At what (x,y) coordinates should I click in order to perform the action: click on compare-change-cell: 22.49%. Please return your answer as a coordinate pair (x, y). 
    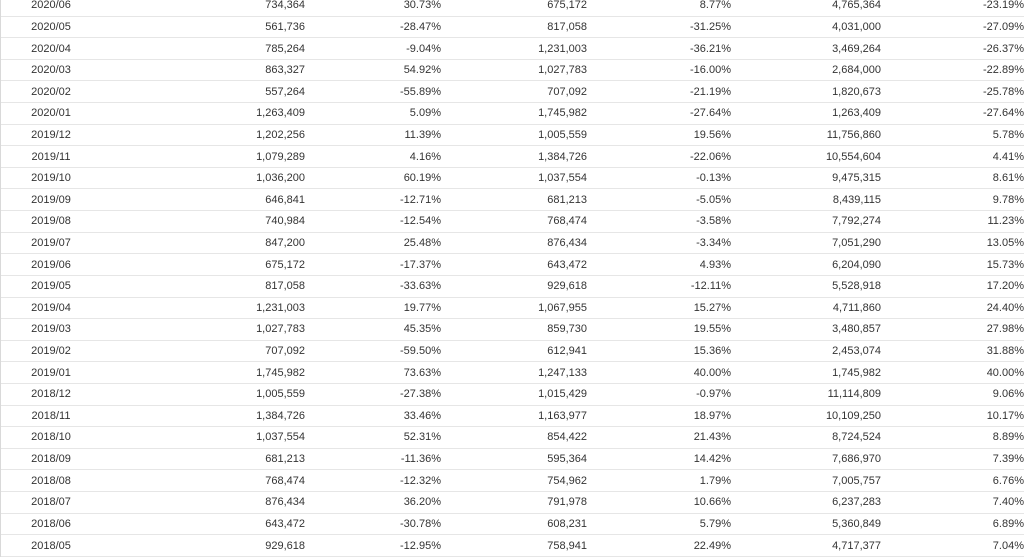
    Looking at the image, I should click on (659, 545).